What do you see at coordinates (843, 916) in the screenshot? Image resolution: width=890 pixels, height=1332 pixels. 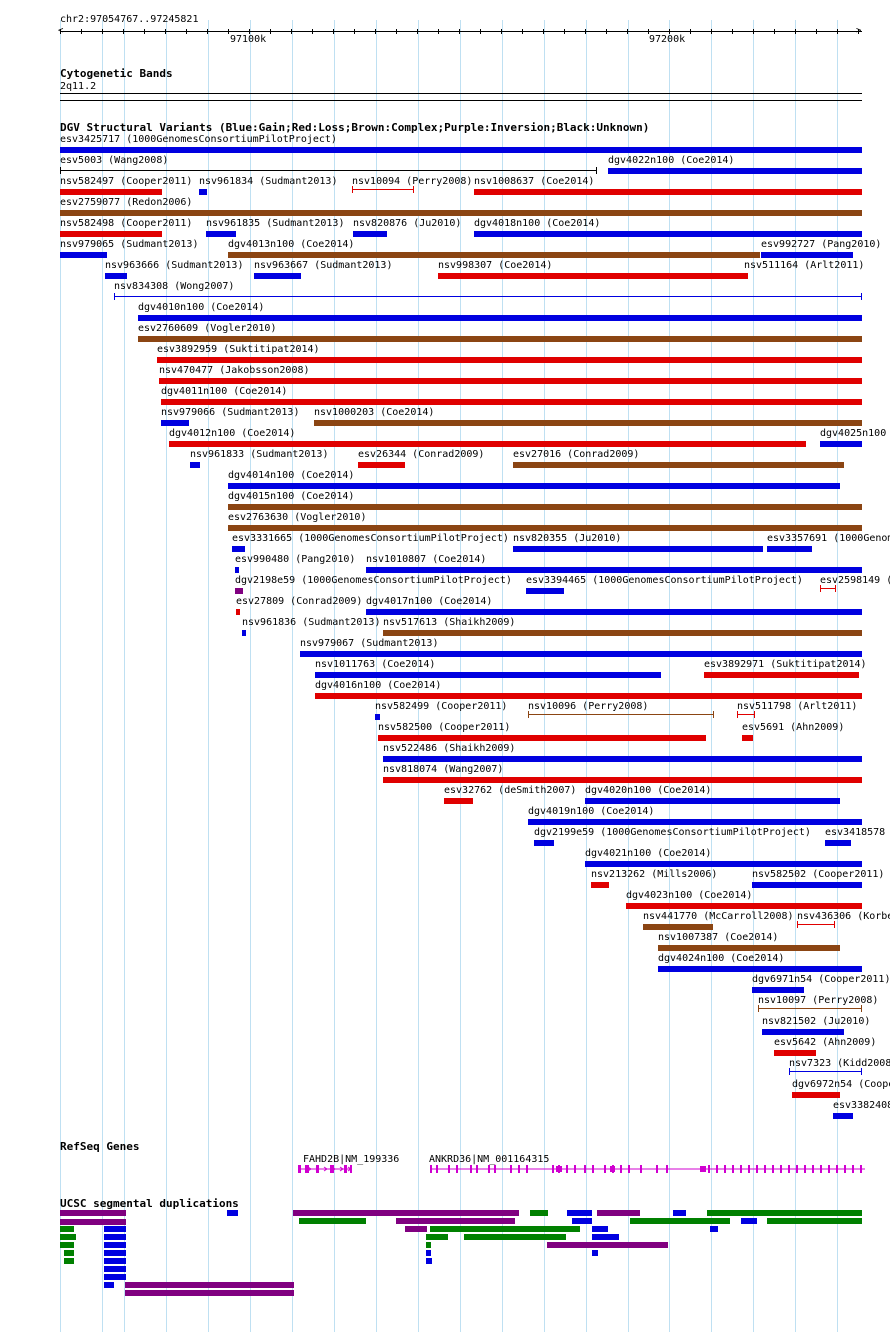 I see `variant-label: nsv436306 (Korbe` at bounding box center [843, 916].